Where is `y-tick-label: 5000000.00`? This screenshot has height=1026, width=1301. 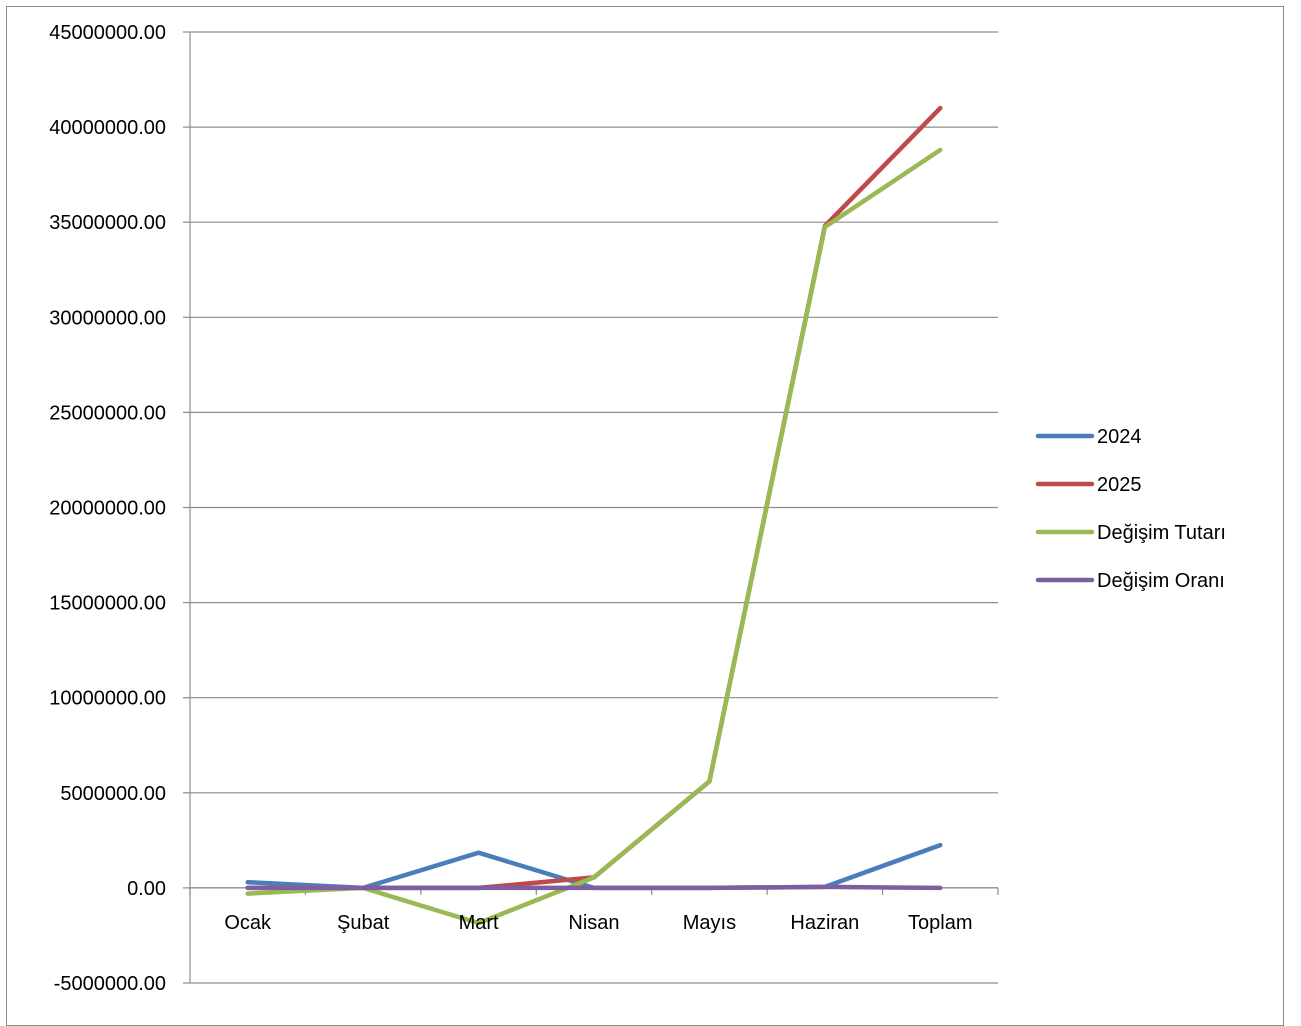 y-tick-label: 5000000.00 is located at coordinates (113, 794).